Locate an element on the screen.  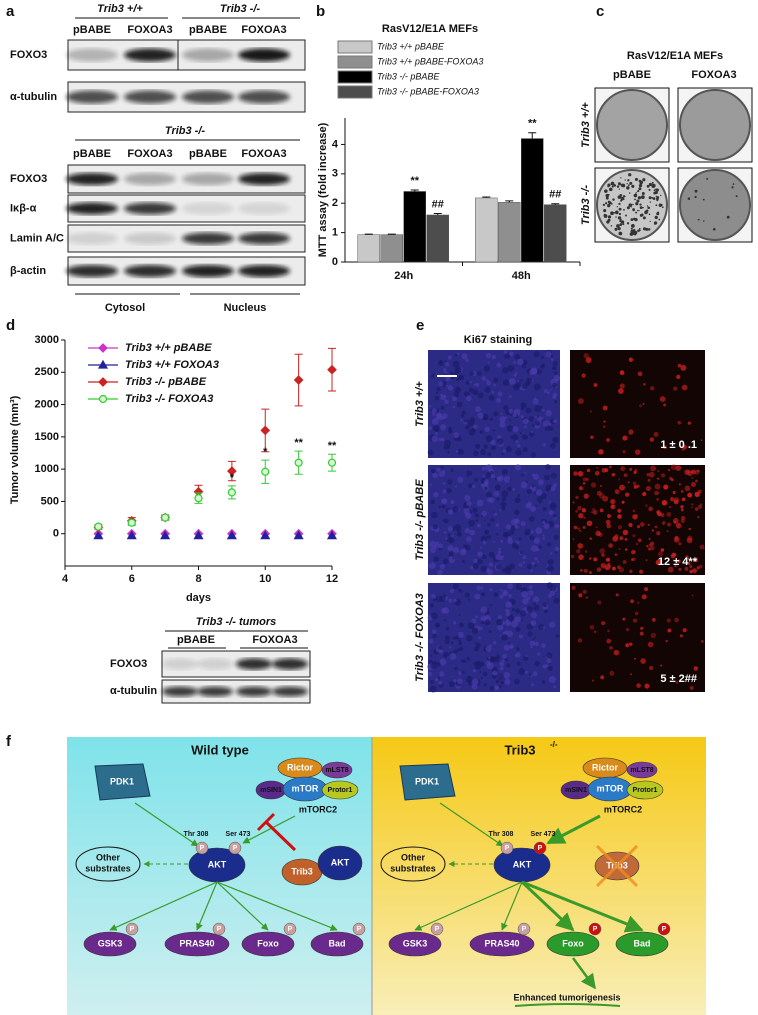
text-label: Bad is located at coordinates (336, 943).